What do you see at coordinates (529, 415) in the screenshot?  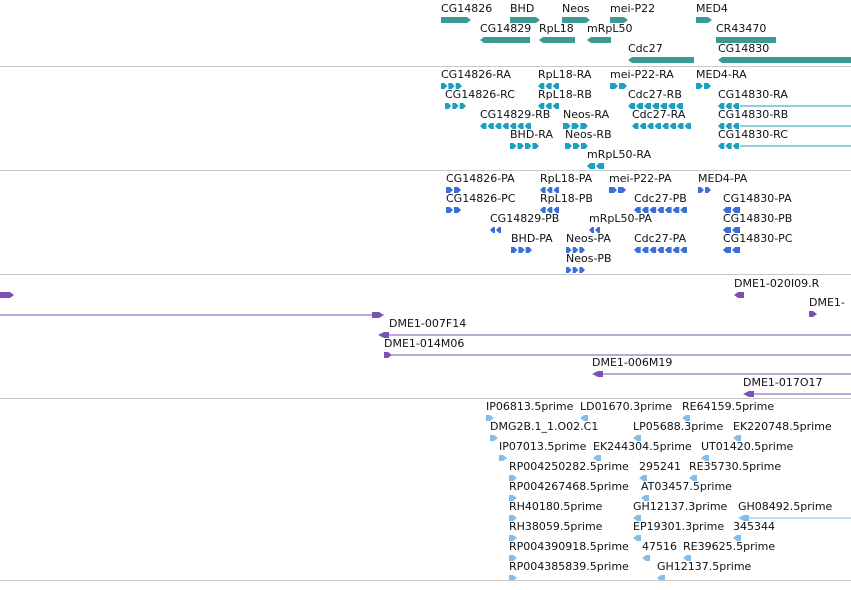 I see `est-feature: IP06813.5prime` at bounding box center [529, 415].